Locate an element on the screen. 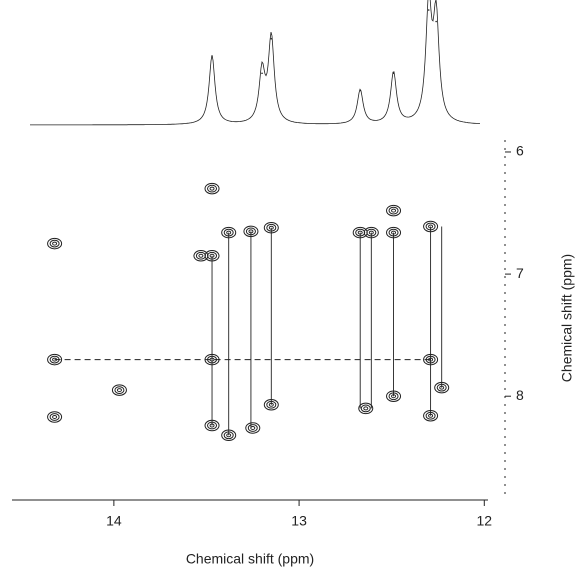 The height and width of the screenshot is (574, 581). y-axis-label: Chemical shift (ppm) is located at coordinates (567, 318).